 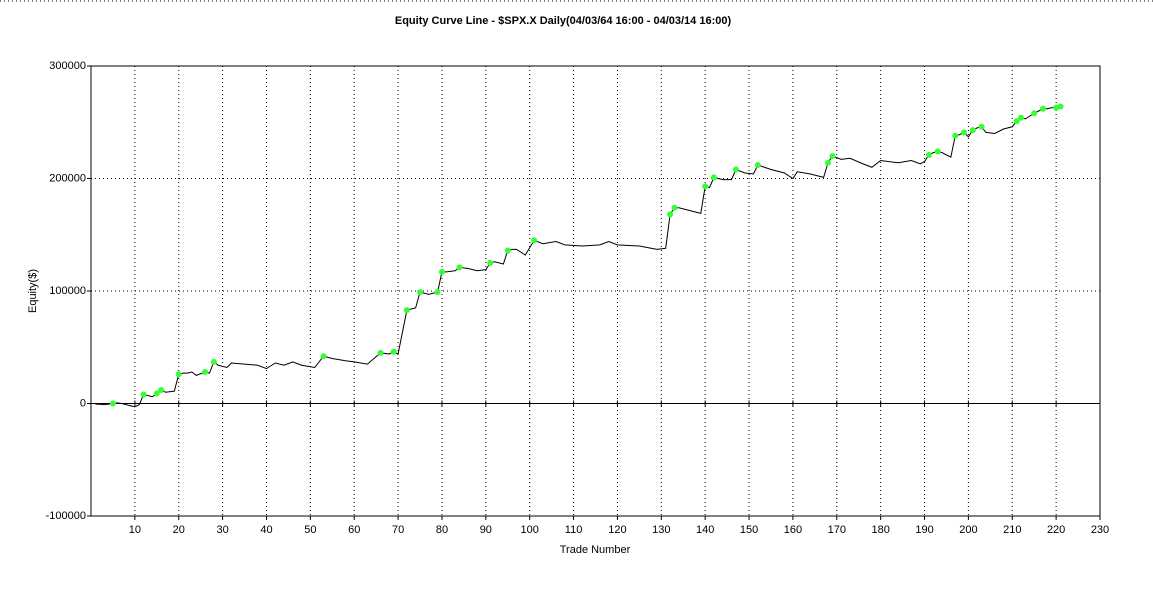 I want to click on x-tick-label: 80, so click(x=442, y=530).